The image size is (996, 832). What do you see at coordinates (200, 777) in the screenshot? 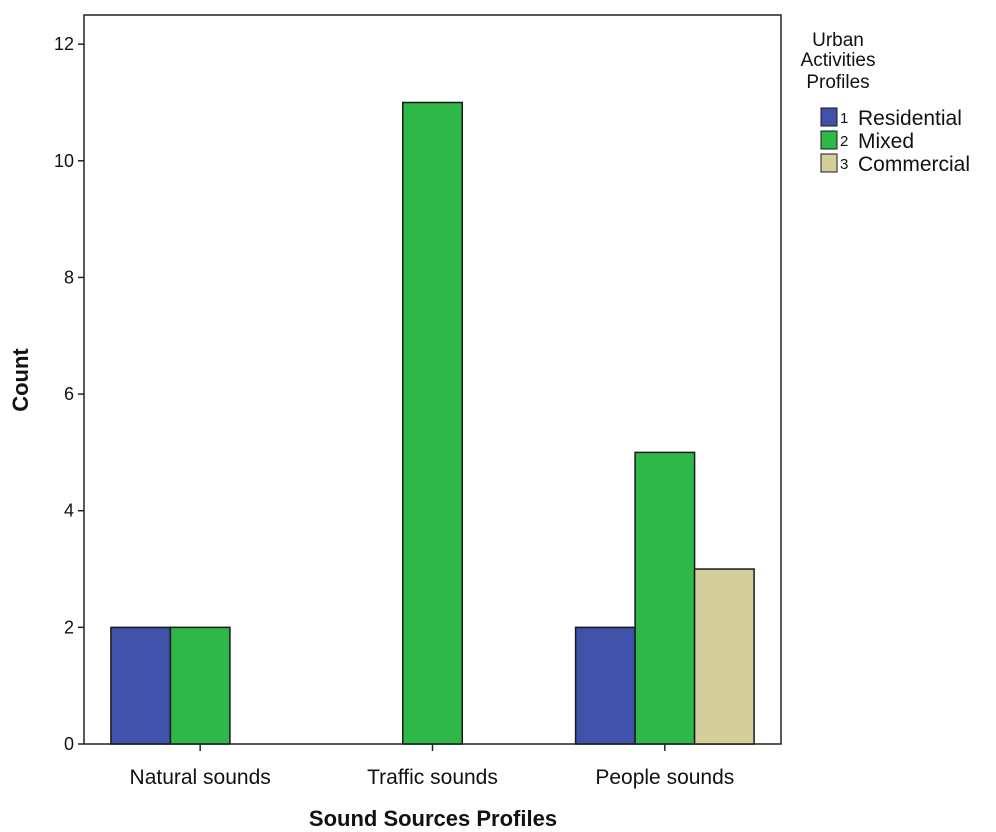
I see `x-tick-label: Natural sounds` at bounding box center [200, 777].